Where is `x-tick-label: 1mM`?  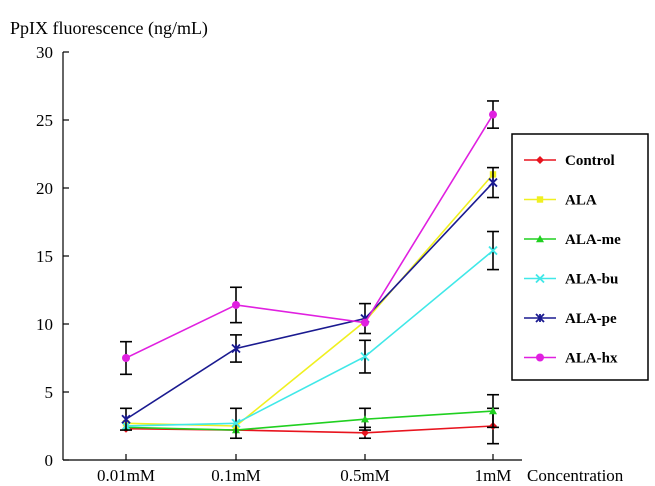
x-tick-label: 1mM is located at coordinates (493, 475).